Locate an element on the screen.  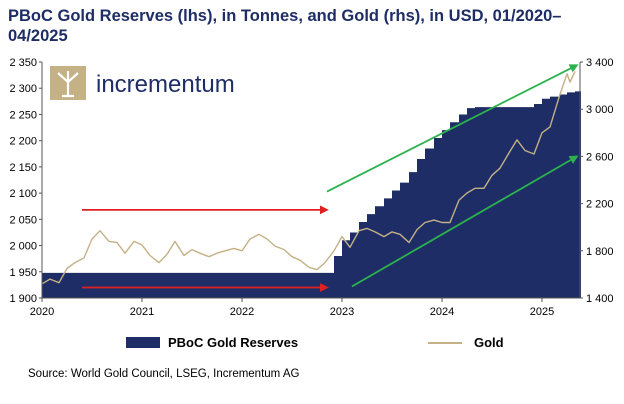
x-tick-label: 2023 is located at coordinates (342, 312).